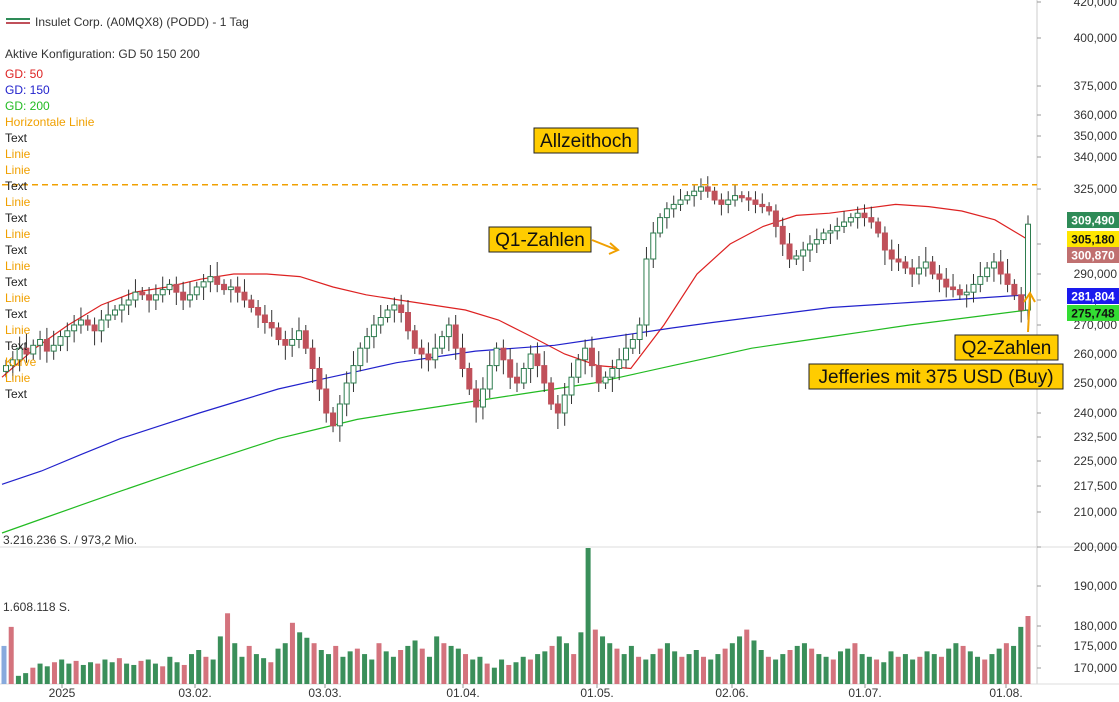 Image resolution: width=1119 pixels, height=702 pixels. I want to click on price-tags: 309,490 305,180 300,870 281,804 275,748, so click(1093, 266).